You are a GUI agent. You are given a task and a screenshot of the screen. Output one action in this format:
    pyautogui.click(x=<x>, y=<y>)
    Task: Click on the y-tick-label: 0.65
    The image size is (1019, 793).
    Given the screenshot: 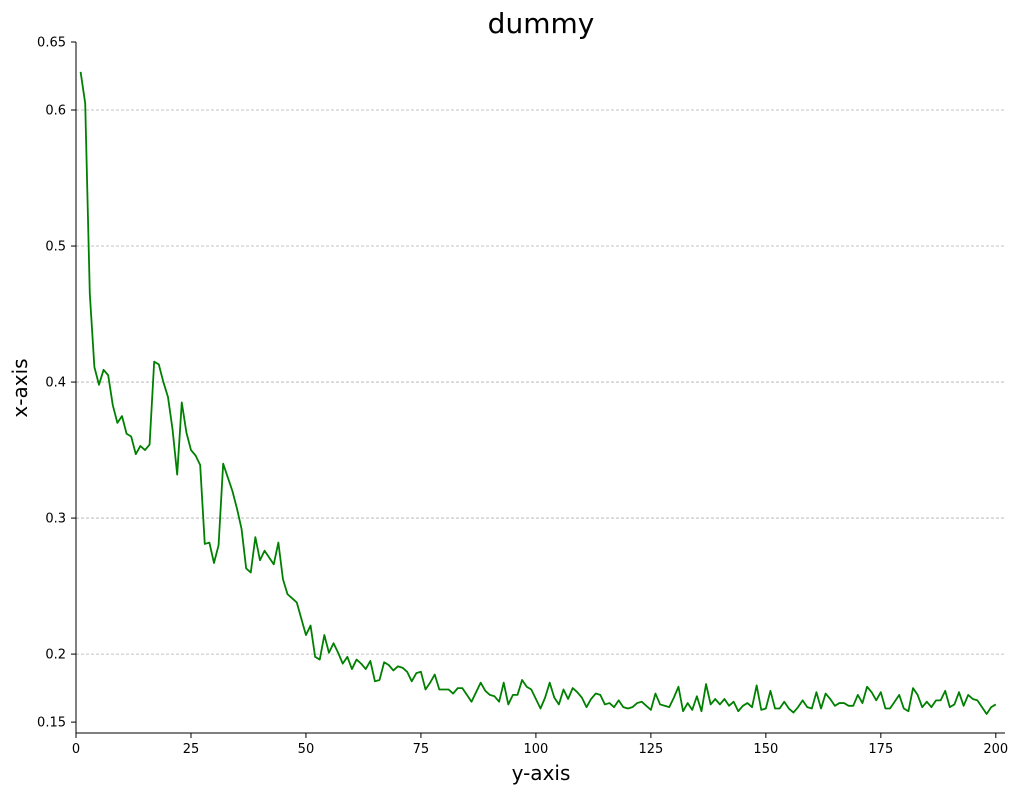 What is the action you would take?
    pyautogui.click(x=51, y=43)
    